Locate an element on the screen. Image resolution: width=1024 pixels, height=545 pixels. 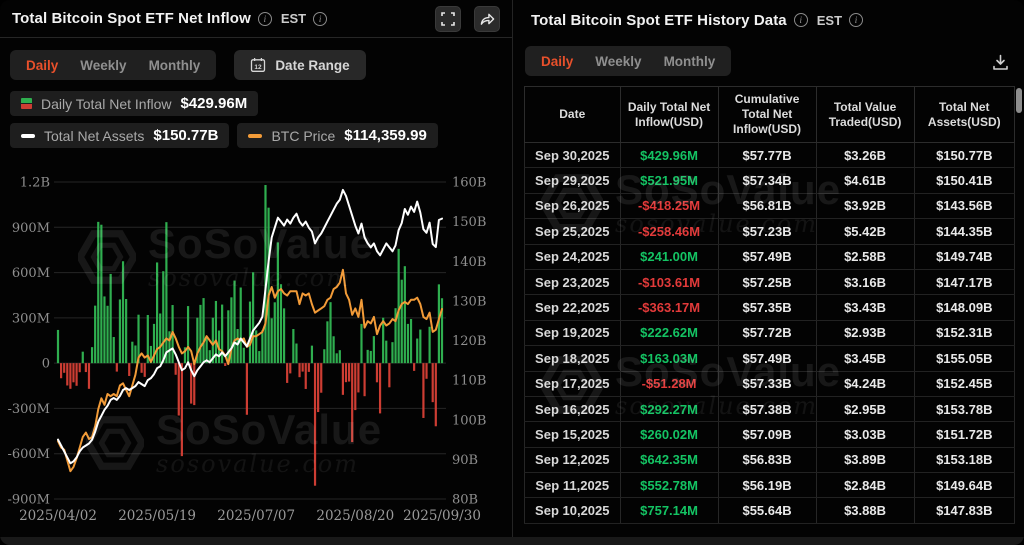
cumulative-cell: $57.25B is located at coordinates (767, 282).